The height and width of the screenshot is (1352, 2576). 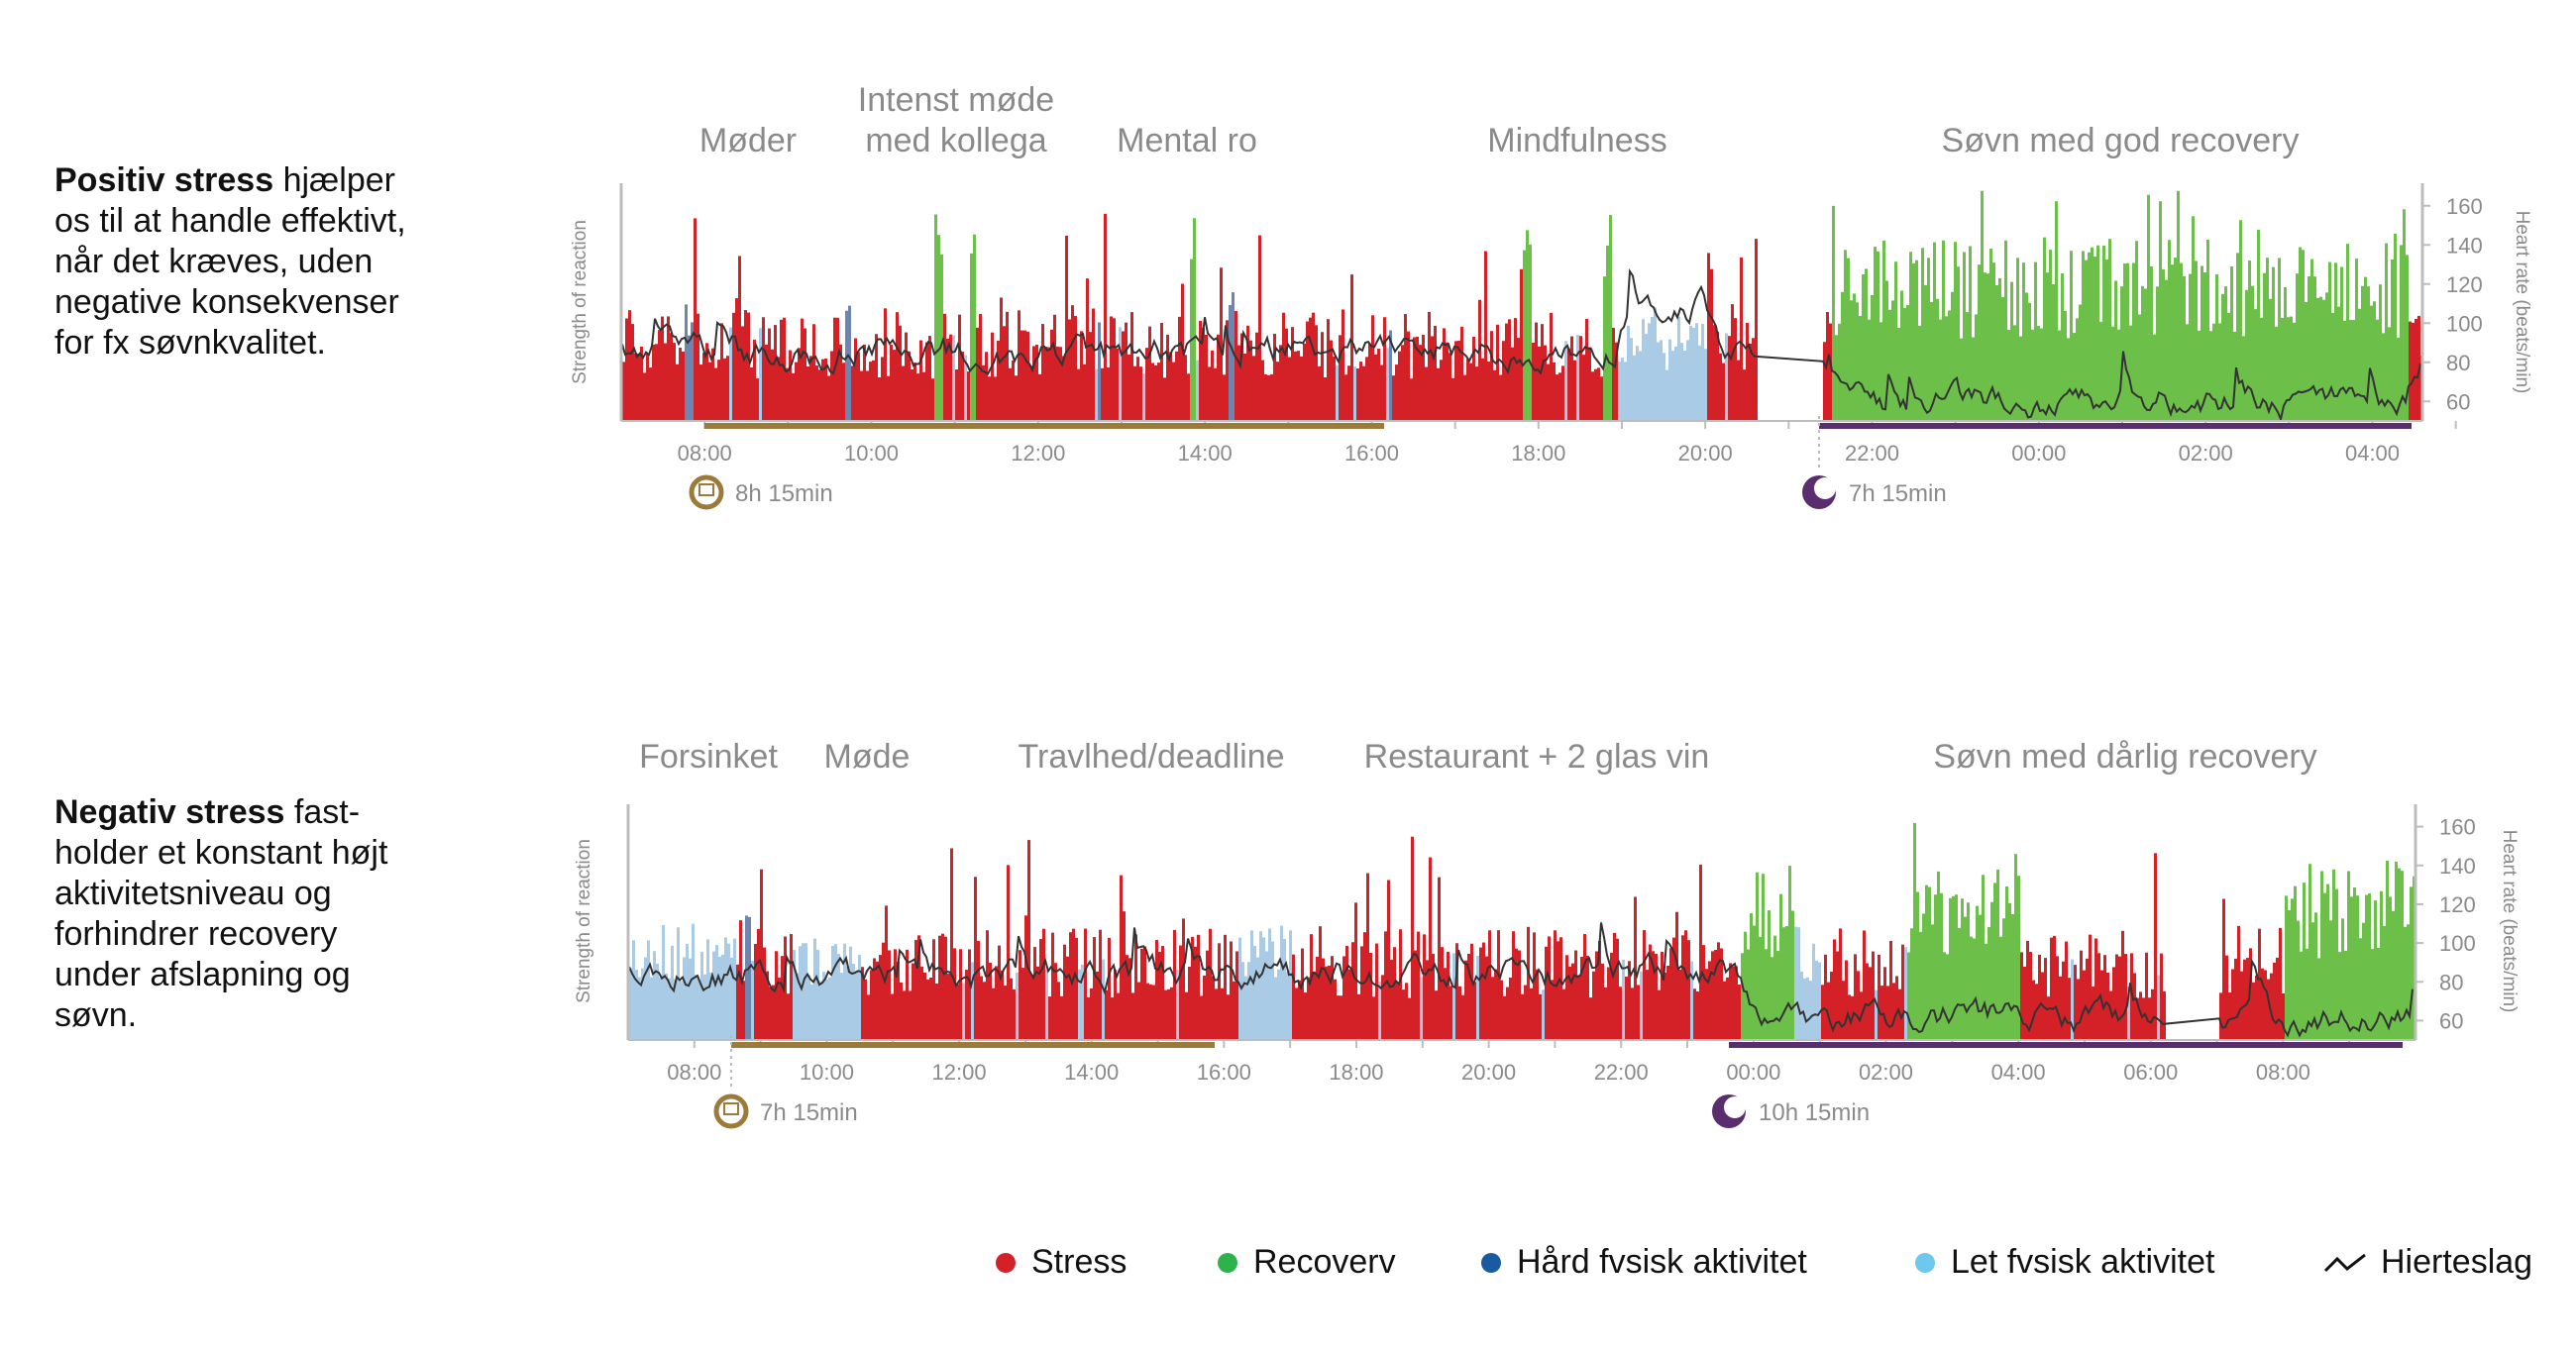 What do you see at coordinates (169, 812) in the screenshot?
I see `negative-stress-heading: Negativ stress` at bounding box center [169, 812].